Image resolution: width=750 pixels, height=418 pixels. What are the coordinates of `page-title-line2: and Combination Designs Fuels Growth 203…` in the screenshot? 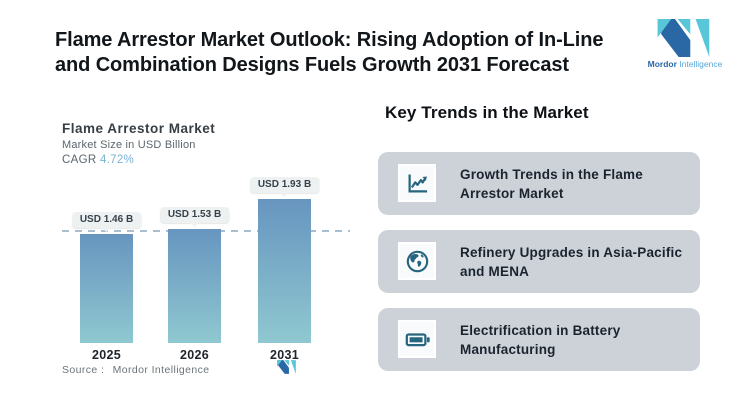 It's located at (312, 65).